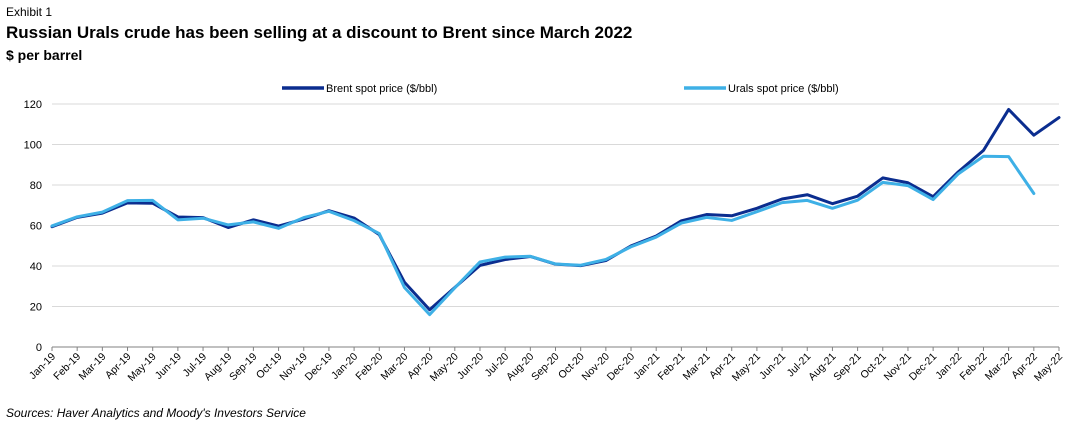 Image resolution: width=1071 pixels, height=424 pixels. Describe the element at coordinates (974, 367) in the screenshot. I see `x-tick-label: Feb-22` at that location.